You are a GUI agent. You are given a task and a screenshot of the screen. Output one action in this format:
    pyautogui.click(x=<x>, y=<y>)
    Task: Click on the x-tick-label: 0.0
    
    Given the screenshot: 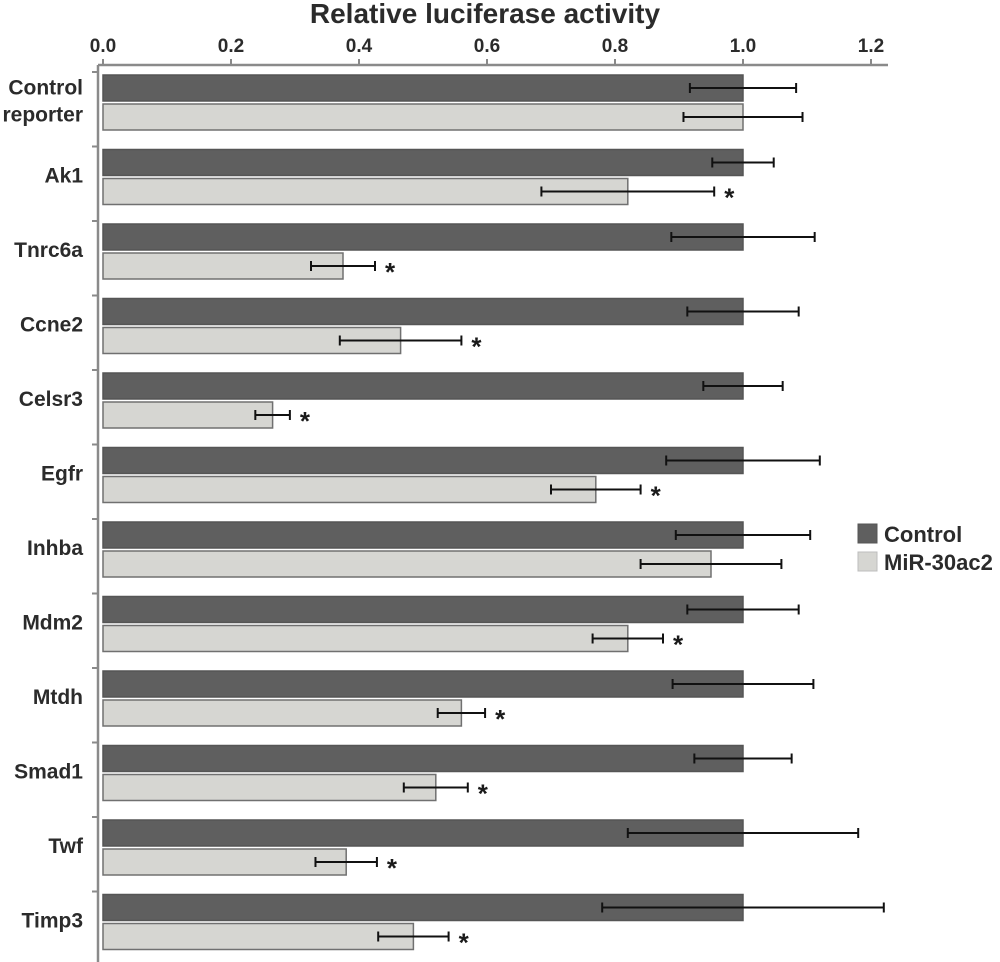 What is the action you would take?
    pyautogui.click(x=103, y=46)
    